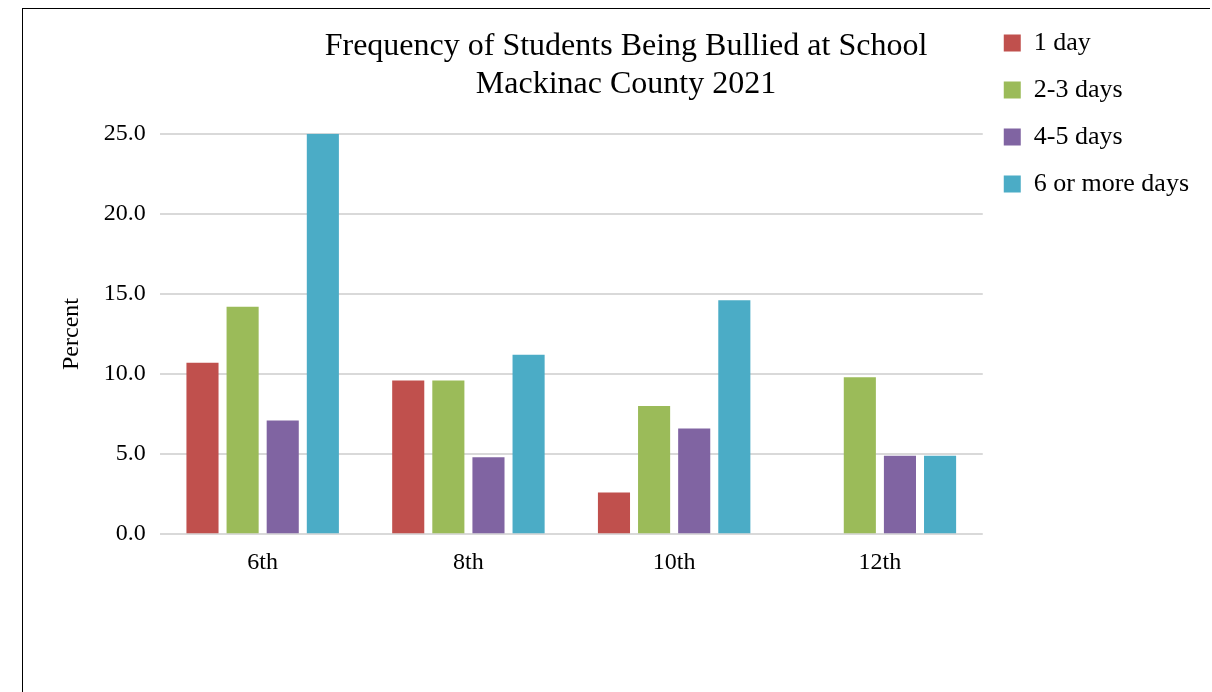  Describe the element at coordinates (263, 560) in the screenshot. I see `x-tick-label: 6th` at that location.